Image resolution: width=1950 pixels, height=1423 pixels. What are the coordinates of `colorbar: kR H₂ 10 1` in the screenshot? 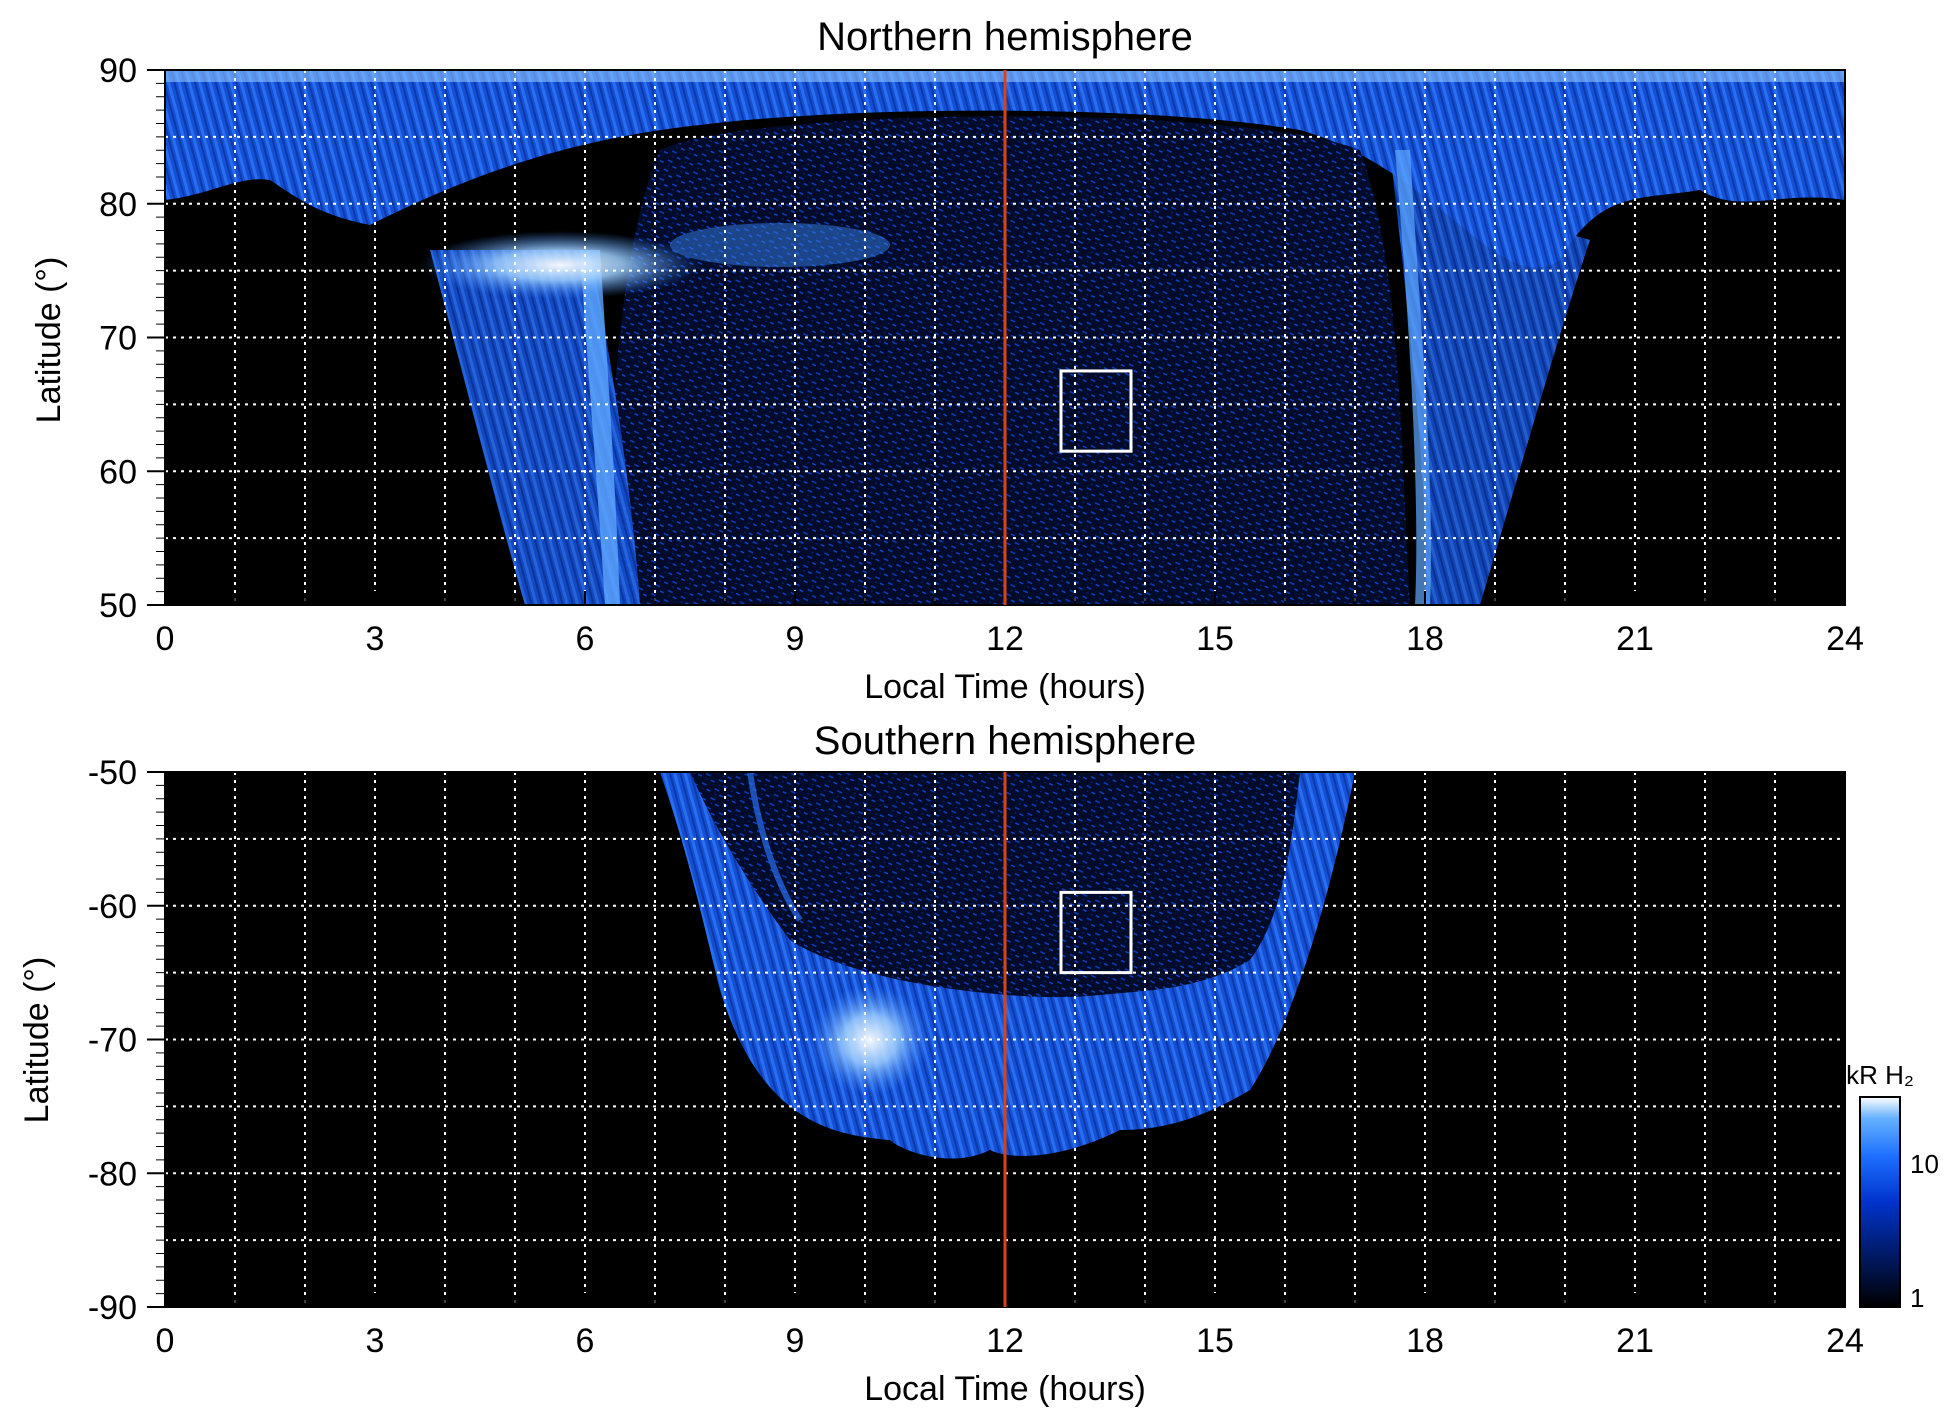 It's located at (1892, 1186).